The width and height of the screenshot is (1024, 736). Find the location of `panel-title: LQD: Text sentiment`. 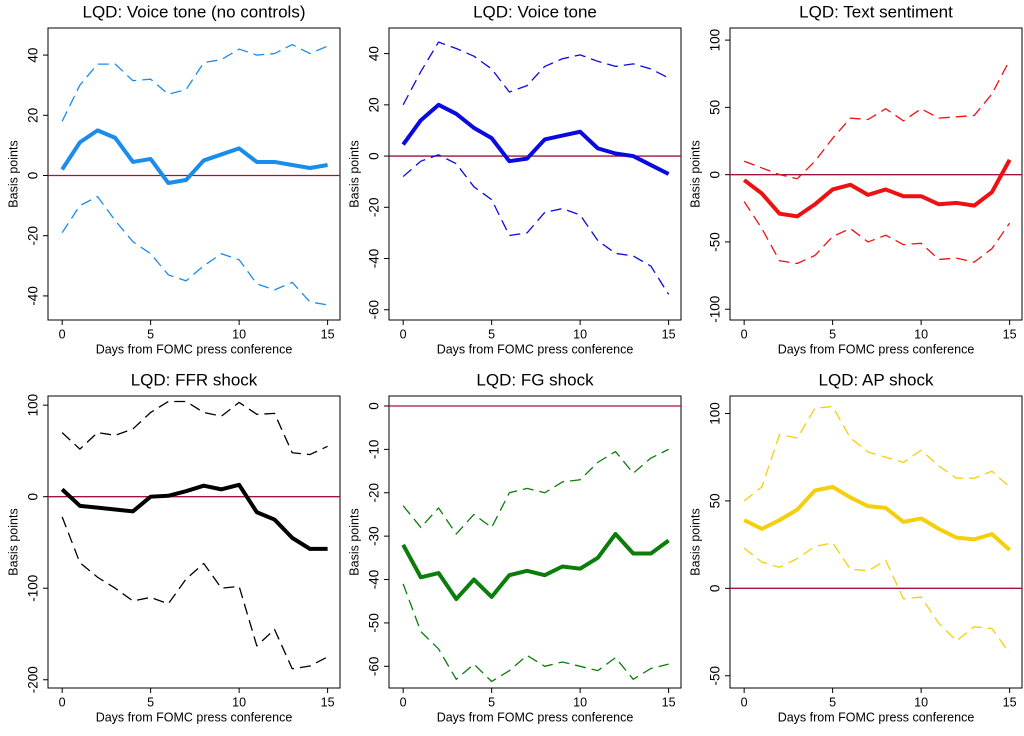

panel-title: LQD: Text sentiment is located at coordinates (876, 11).